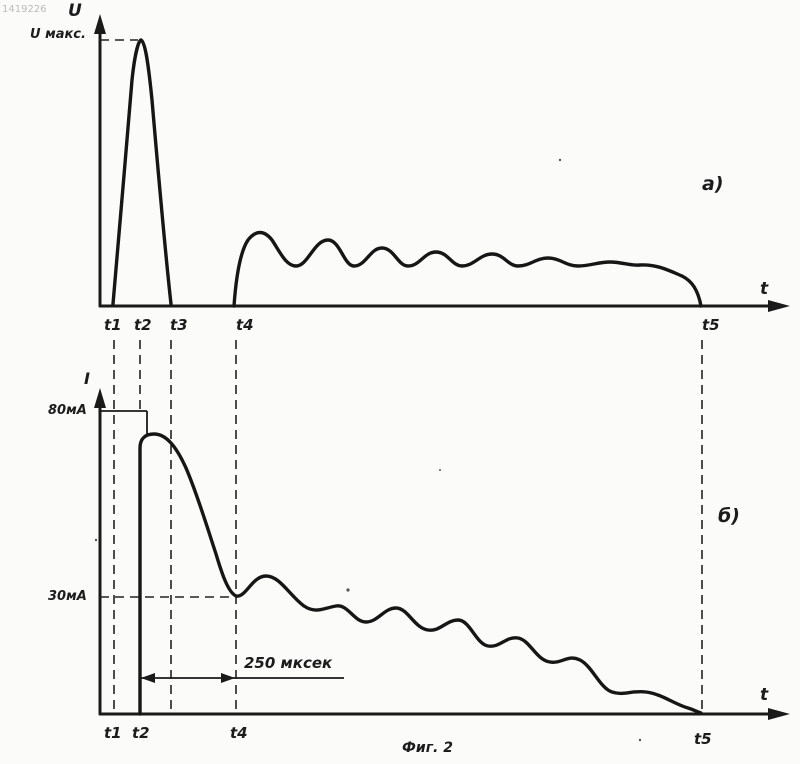  I want to click on t-axis-top-label: t, so click(764, 289).